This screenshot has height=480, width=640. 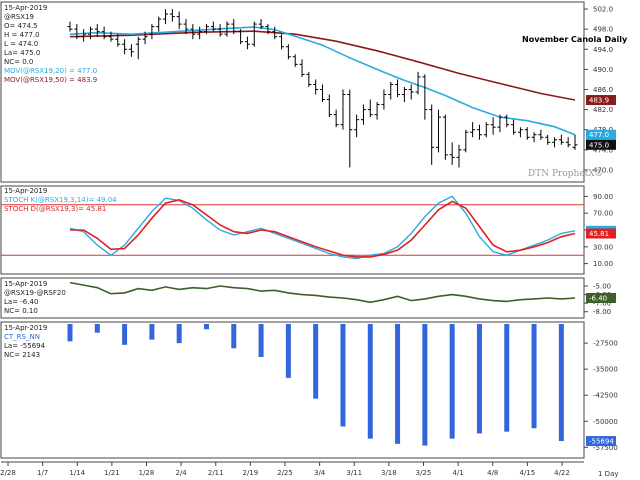 I want to click on stochastic-tick-label: 30.00, so click(x=603, y=247).